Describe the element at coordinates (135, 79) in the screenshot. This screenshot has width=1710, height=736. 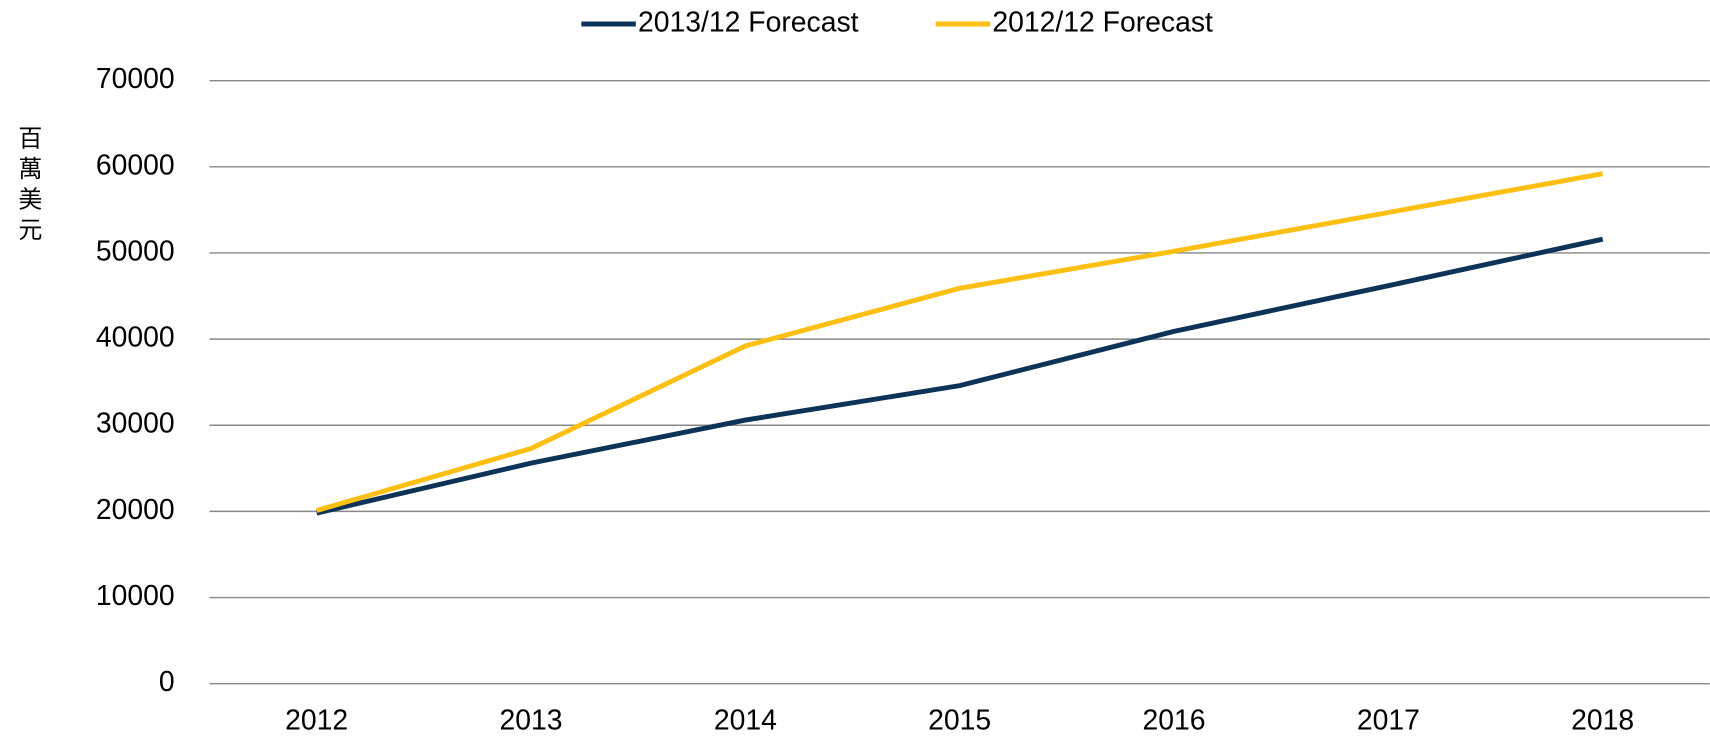
I see `y-tick-label: 70000` at that location.